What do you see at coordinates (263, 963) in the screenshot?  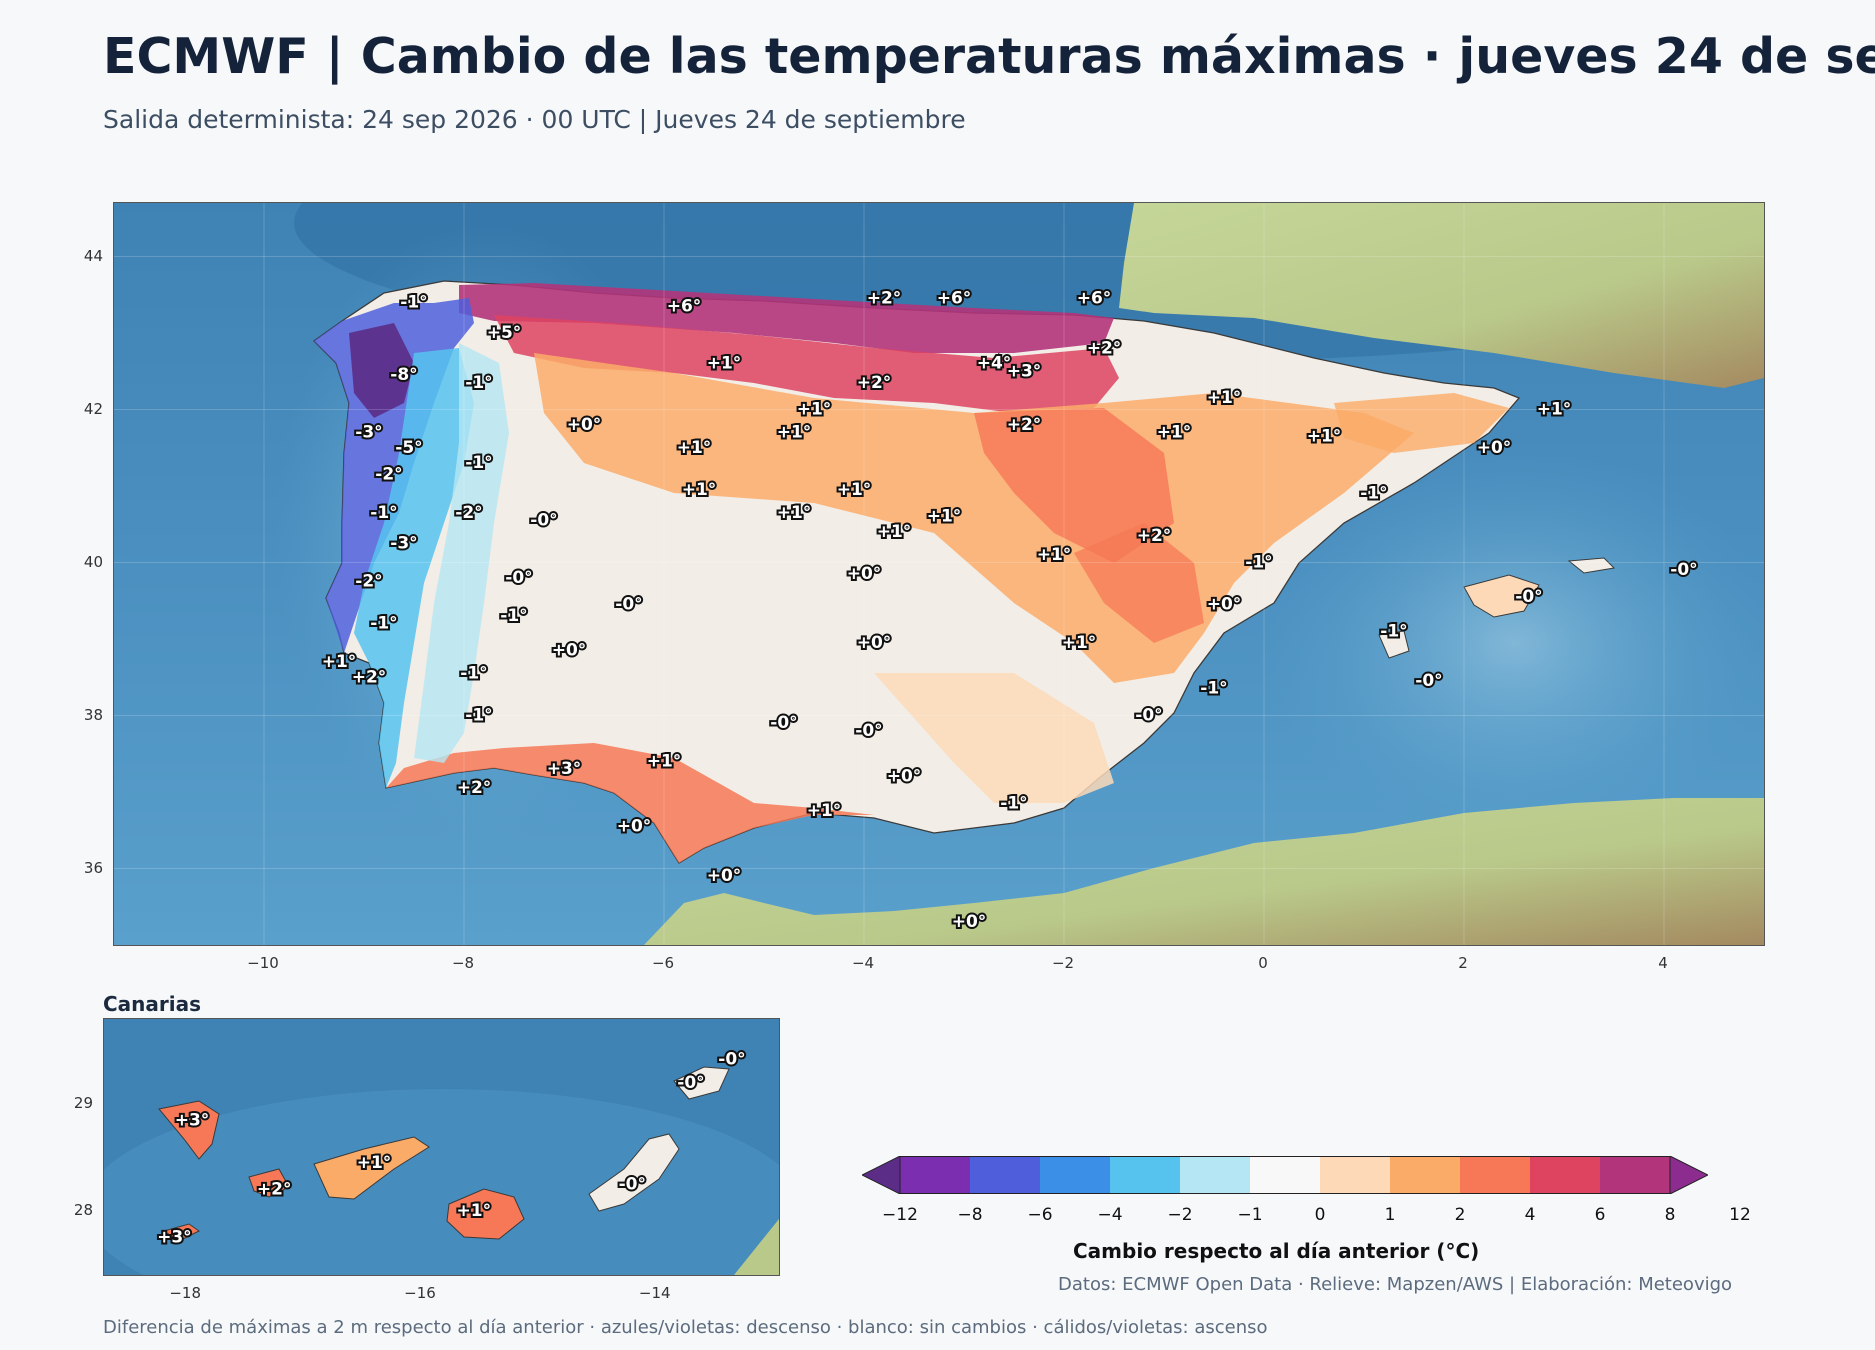 I see `x-tick-label: −10` at bounding box center [263, 963].